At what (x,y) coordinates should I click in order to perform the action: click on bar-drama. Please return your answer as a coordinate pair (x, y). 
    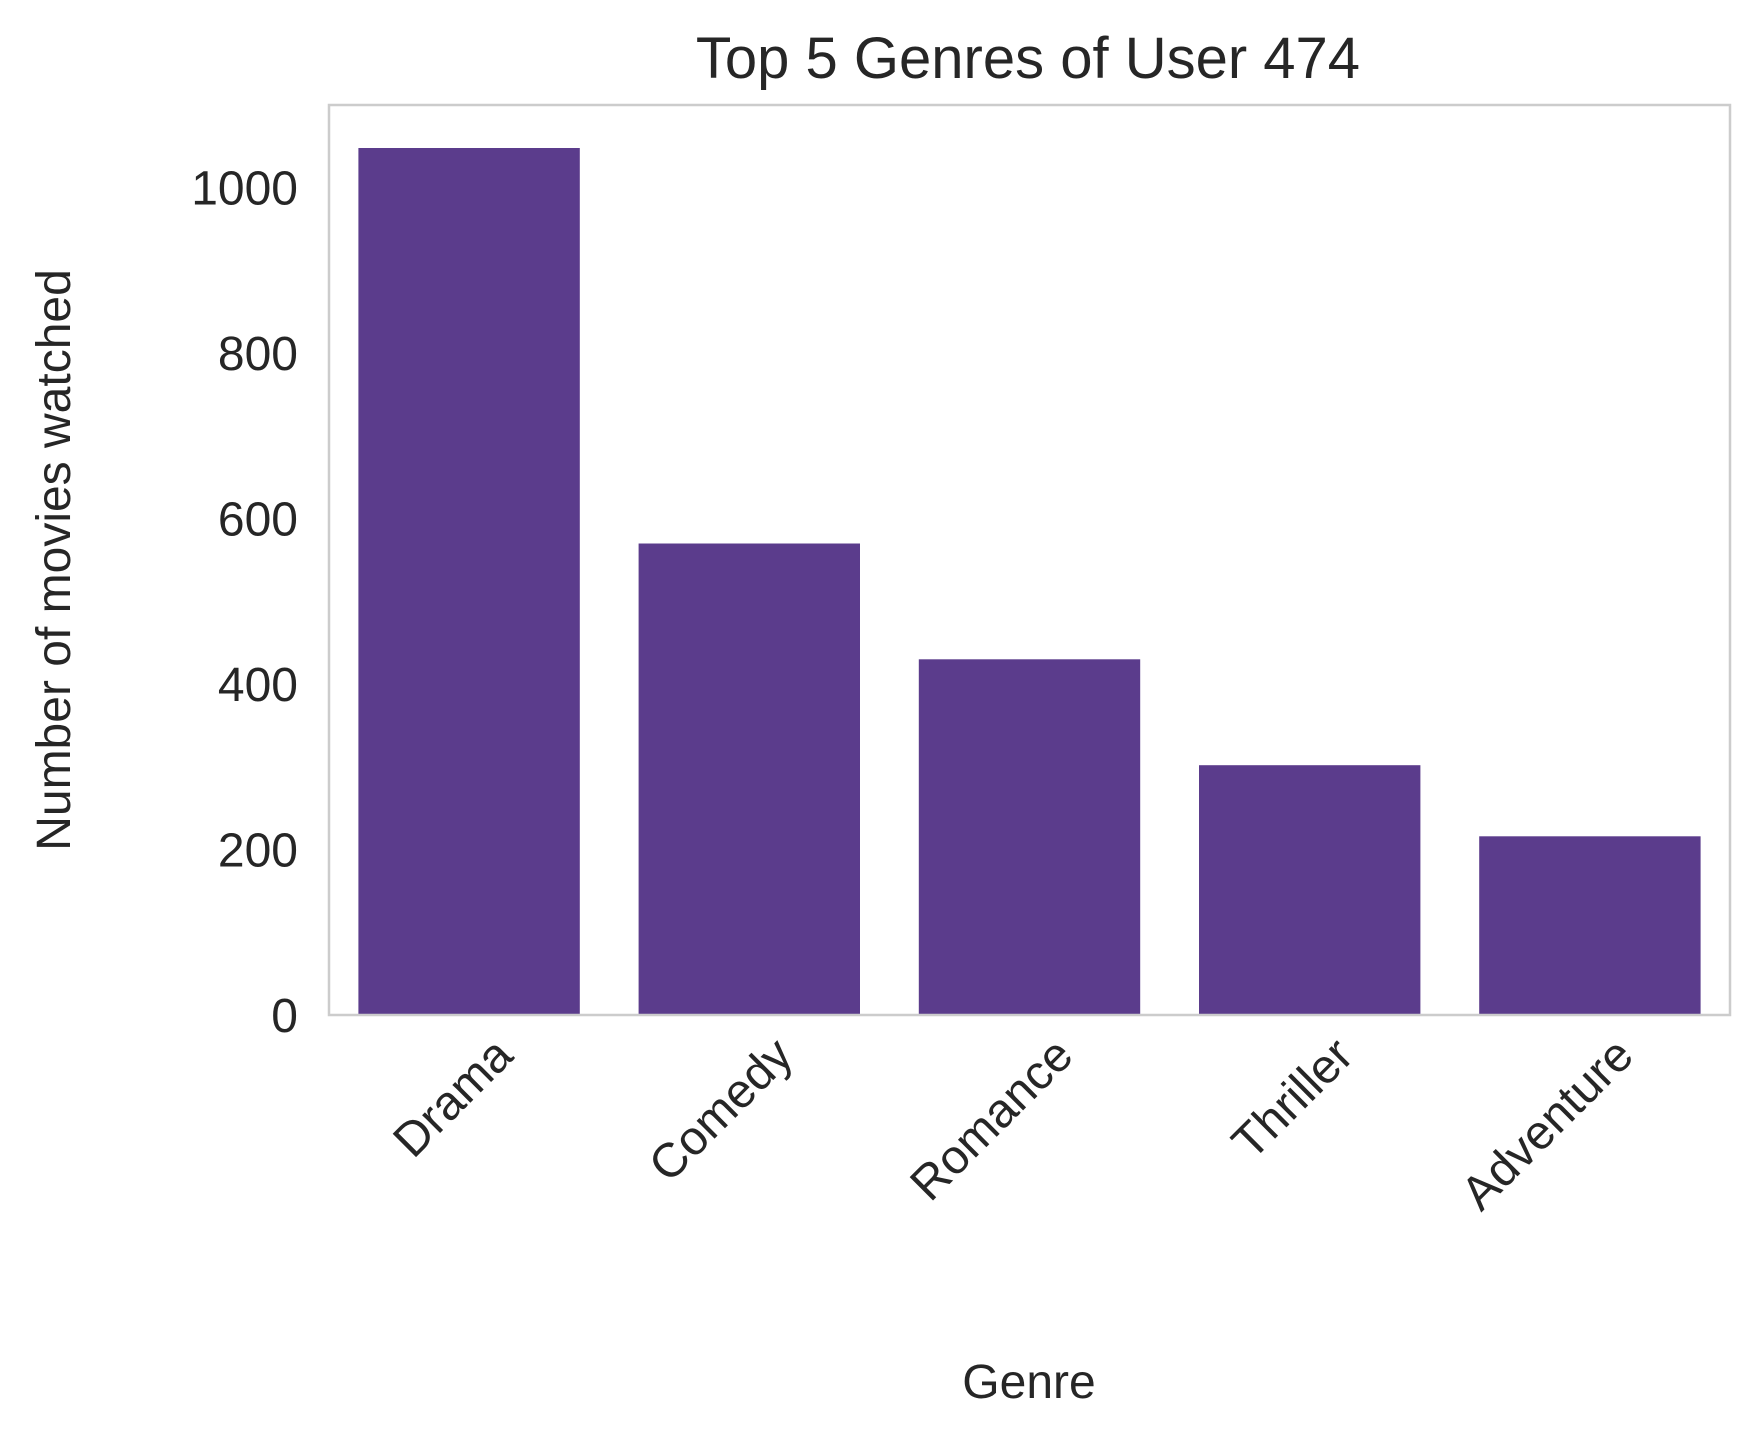
    Looking at the image, I should click on (469, 581).